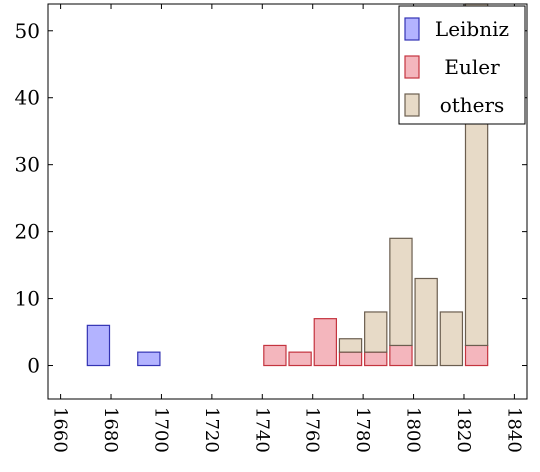  I want to click on x-tick-label-1660: 1660, so click(60, 430).